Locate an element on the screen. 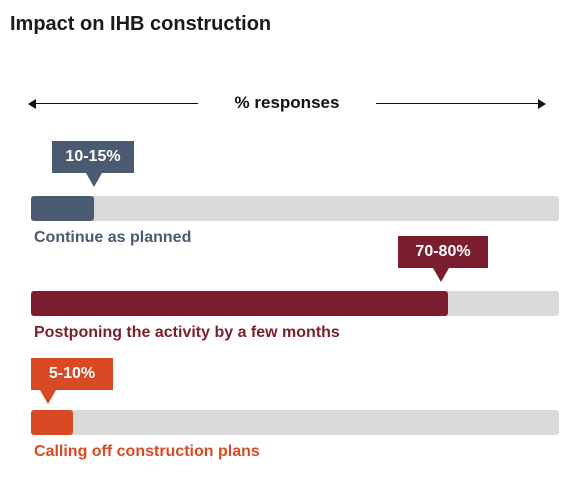 This screenshot has height=481, width=578. data-label-continue-text: 10-15% is located at coordinates (93, 156).